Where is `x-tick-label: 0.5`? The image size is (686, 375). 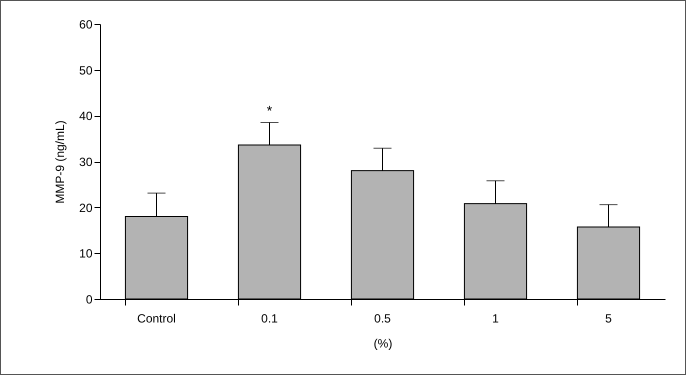
x-tick-label: 0.5 is located at coordinates (383, 319).